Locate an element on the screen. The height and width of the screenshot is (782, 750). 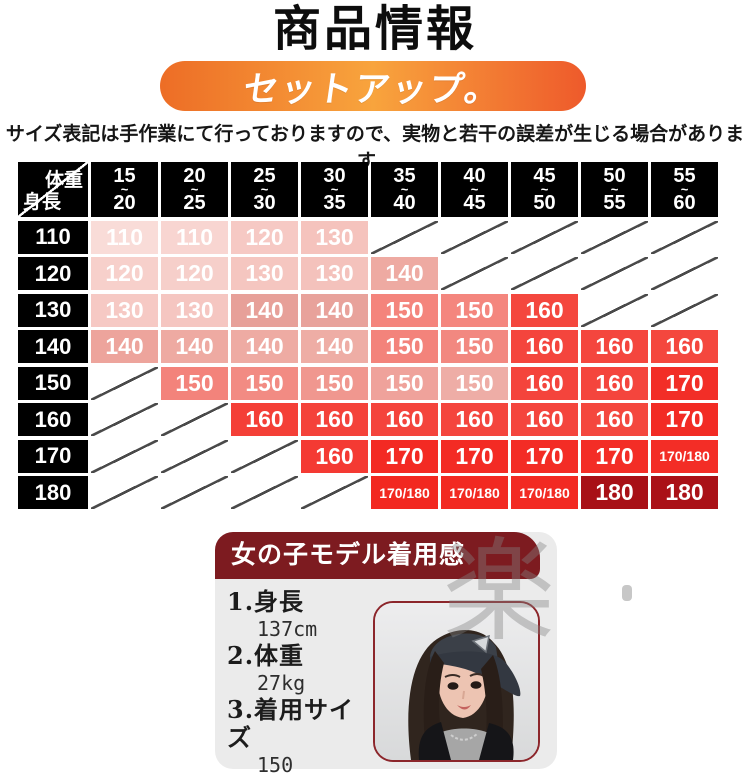
weight-min: 20 is located at coordinates (194, 175).